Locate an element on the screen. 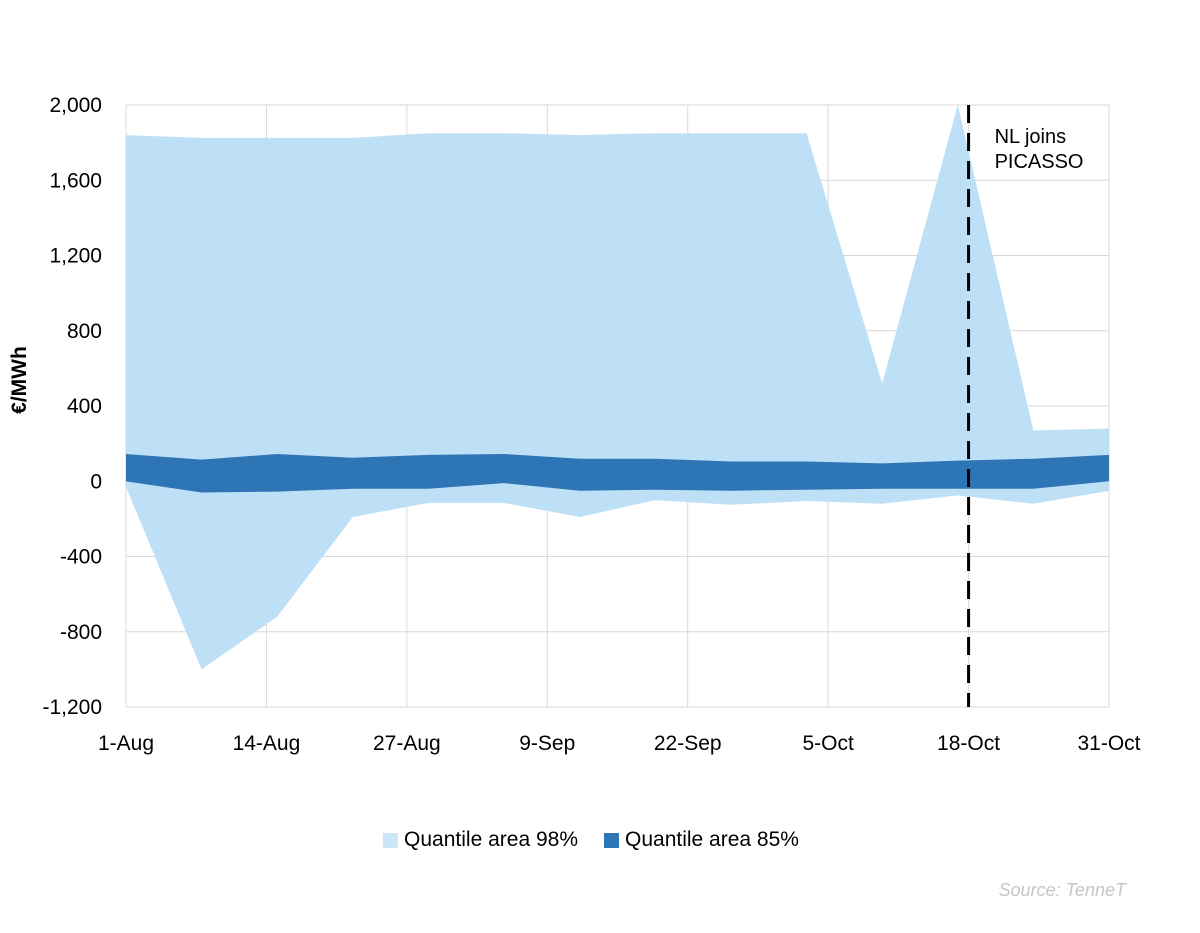  x-tick-label: 31-Oct is located at coordinates (1108, 743).